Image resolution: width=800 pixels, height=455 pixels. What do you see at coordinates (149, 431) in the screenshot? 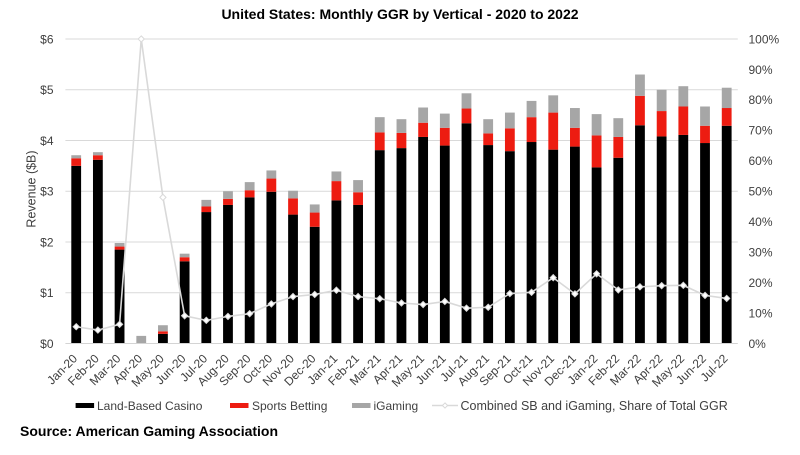
I see `svg-text:Source: American Gaming Associ: Source: American Gaming Association` at bounding box center [149, 431].